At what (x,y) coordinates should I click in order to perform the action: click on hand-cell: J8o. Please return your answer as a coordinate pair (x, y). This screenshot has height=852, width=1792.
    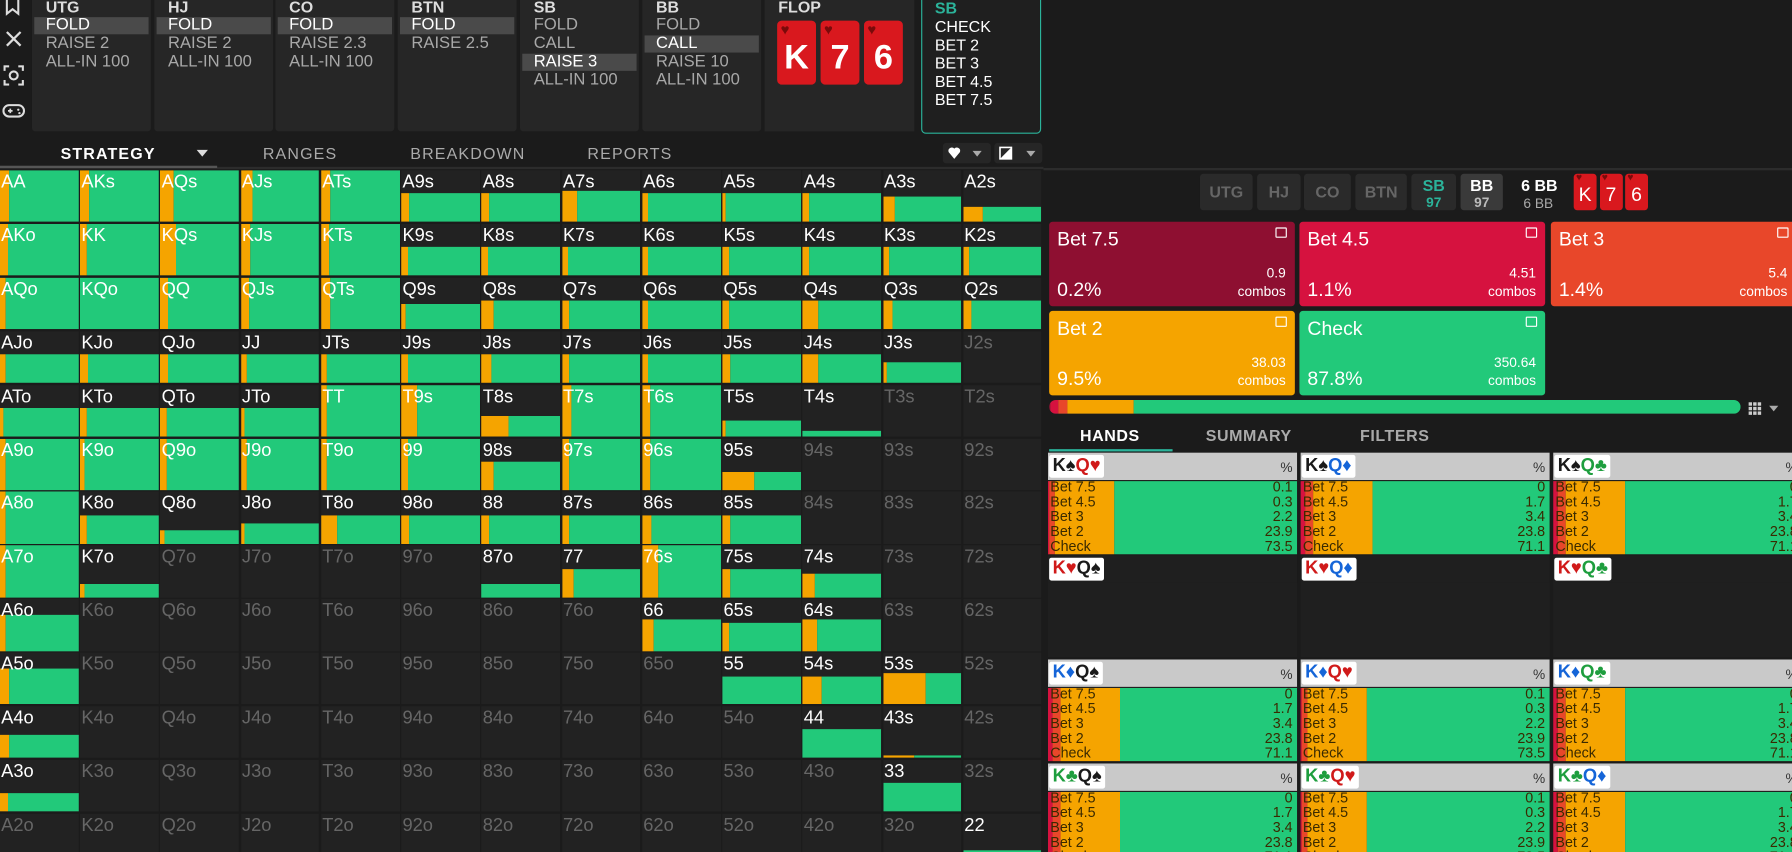
    Looking at the image, I should click on (280, 517).